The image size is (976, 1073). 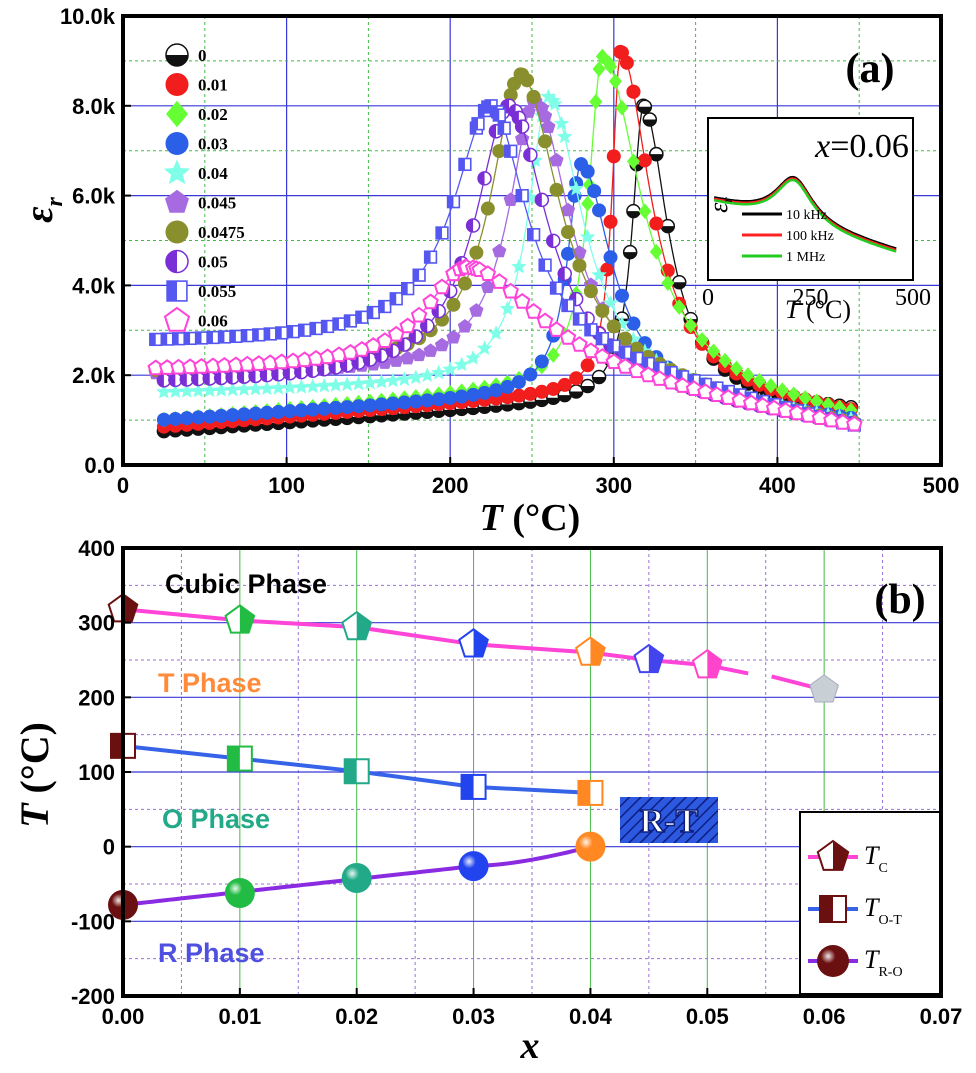 What do you see at coordinates (564, 384) in the screenshot?
I see `data-point-0.01` at bounding box center [564, 384].